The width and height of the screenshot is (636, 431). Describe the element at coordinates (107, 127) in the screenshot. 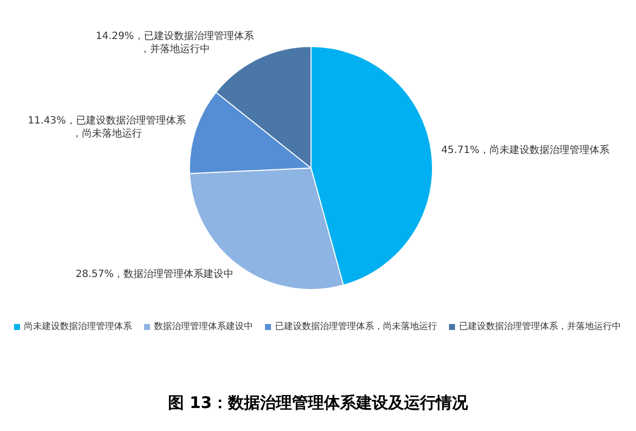

I see `data-label: 11.43%，已建设数据治理管理体系，尚未落地运行` at that location.